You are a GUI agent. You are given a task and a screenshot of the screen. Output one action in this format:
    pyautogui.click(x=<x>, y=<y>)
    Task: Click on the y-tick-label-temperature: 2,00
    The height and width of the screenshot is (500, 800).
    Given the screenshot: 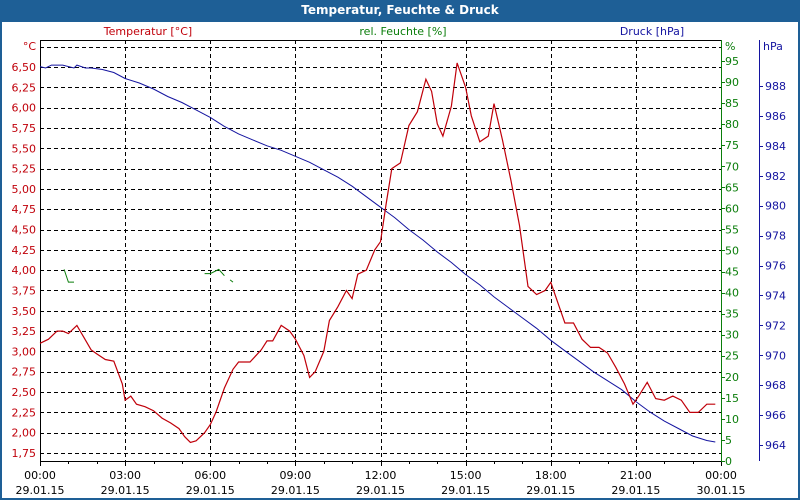 What is the action you would take?
    pyautogui.click(x=24, y=433)
    